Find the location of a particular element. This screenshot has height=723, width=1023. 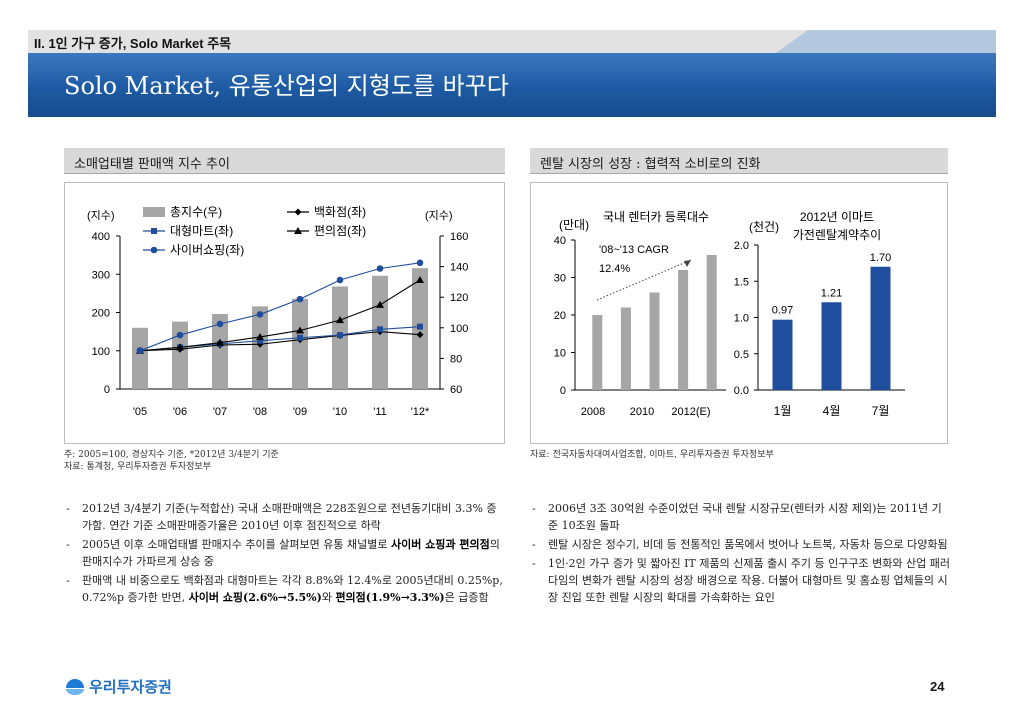

logo-text: 우리투자증권 is located at coordinates (130, 686).